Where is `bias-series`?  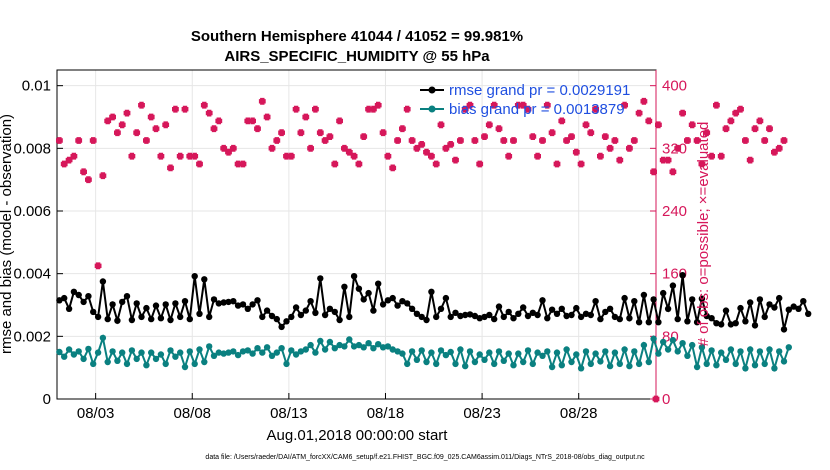 bias-series is located at coordinates (424, 353).